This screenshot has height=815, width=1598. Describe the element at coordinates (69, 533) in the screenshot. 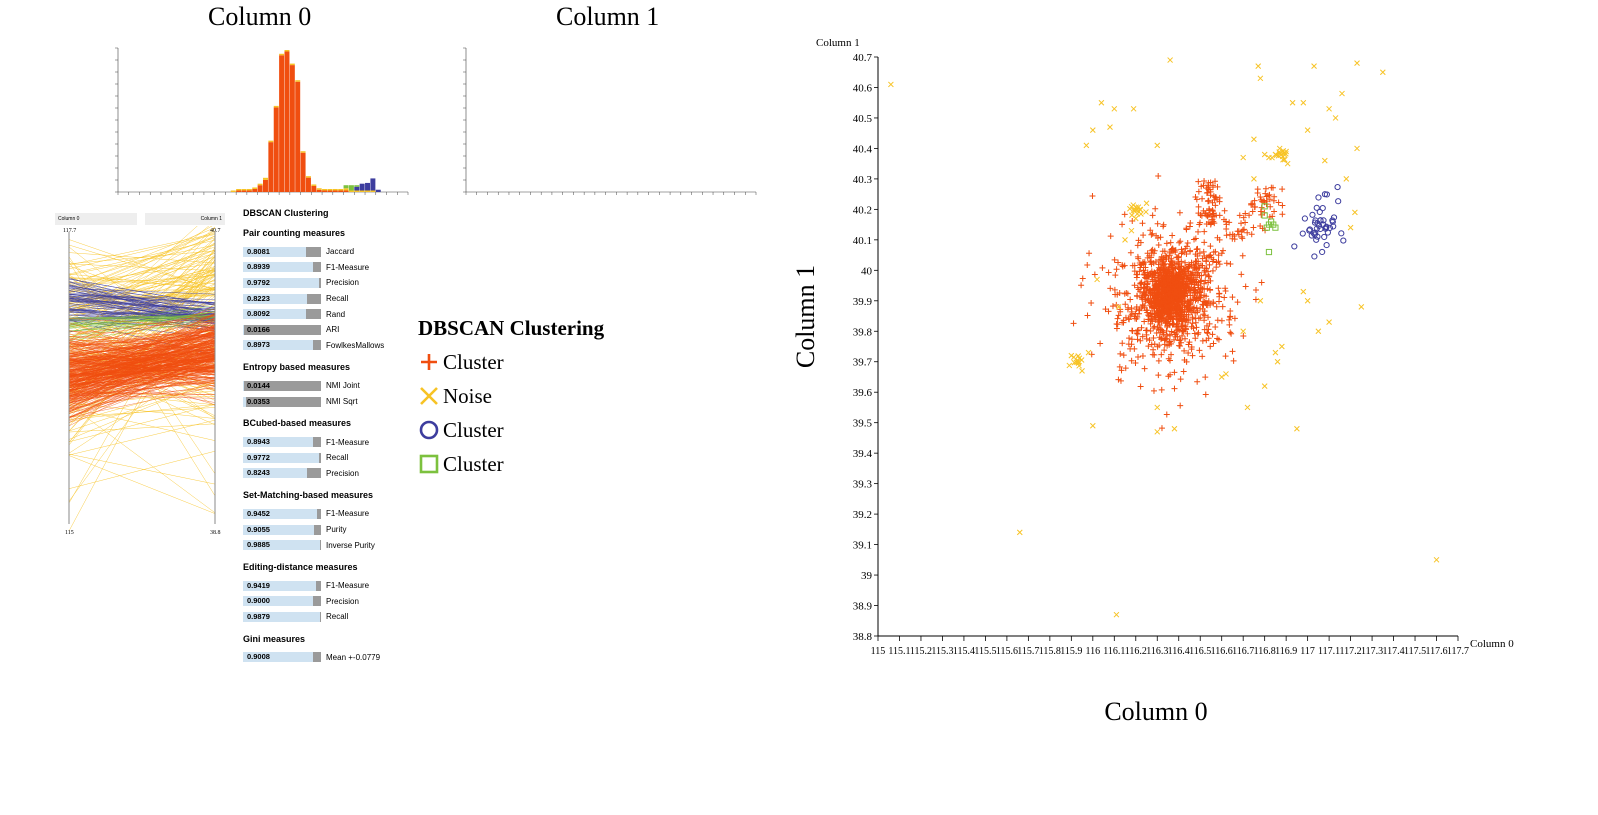

I see `parallel-axis0-bottom: 115` at that location.